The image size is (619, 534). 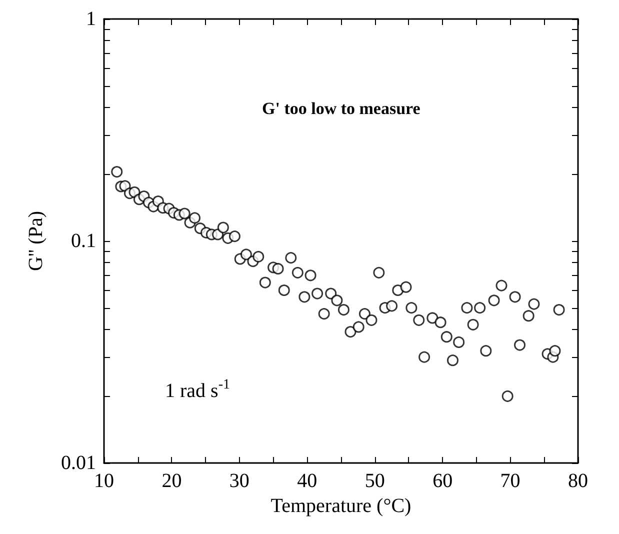 I want to click on annotation: G' too low to measure, so click(x=341, y=108).